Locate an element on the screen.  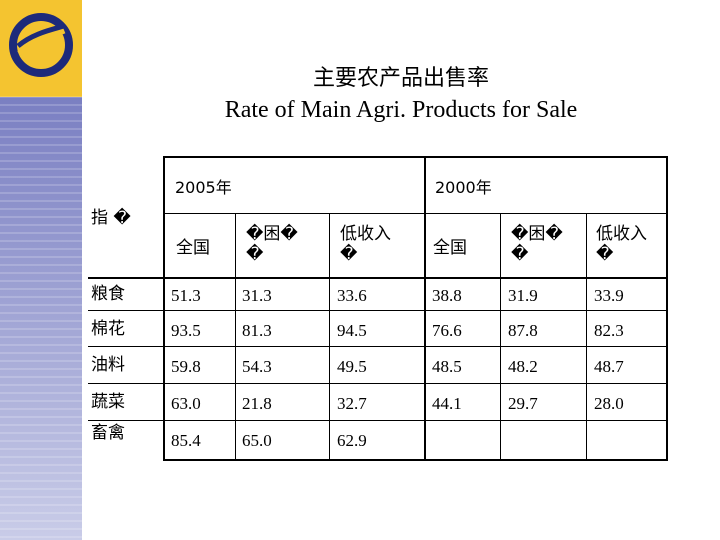
table-cell: 87.8 is located at coordinates (523, 330).